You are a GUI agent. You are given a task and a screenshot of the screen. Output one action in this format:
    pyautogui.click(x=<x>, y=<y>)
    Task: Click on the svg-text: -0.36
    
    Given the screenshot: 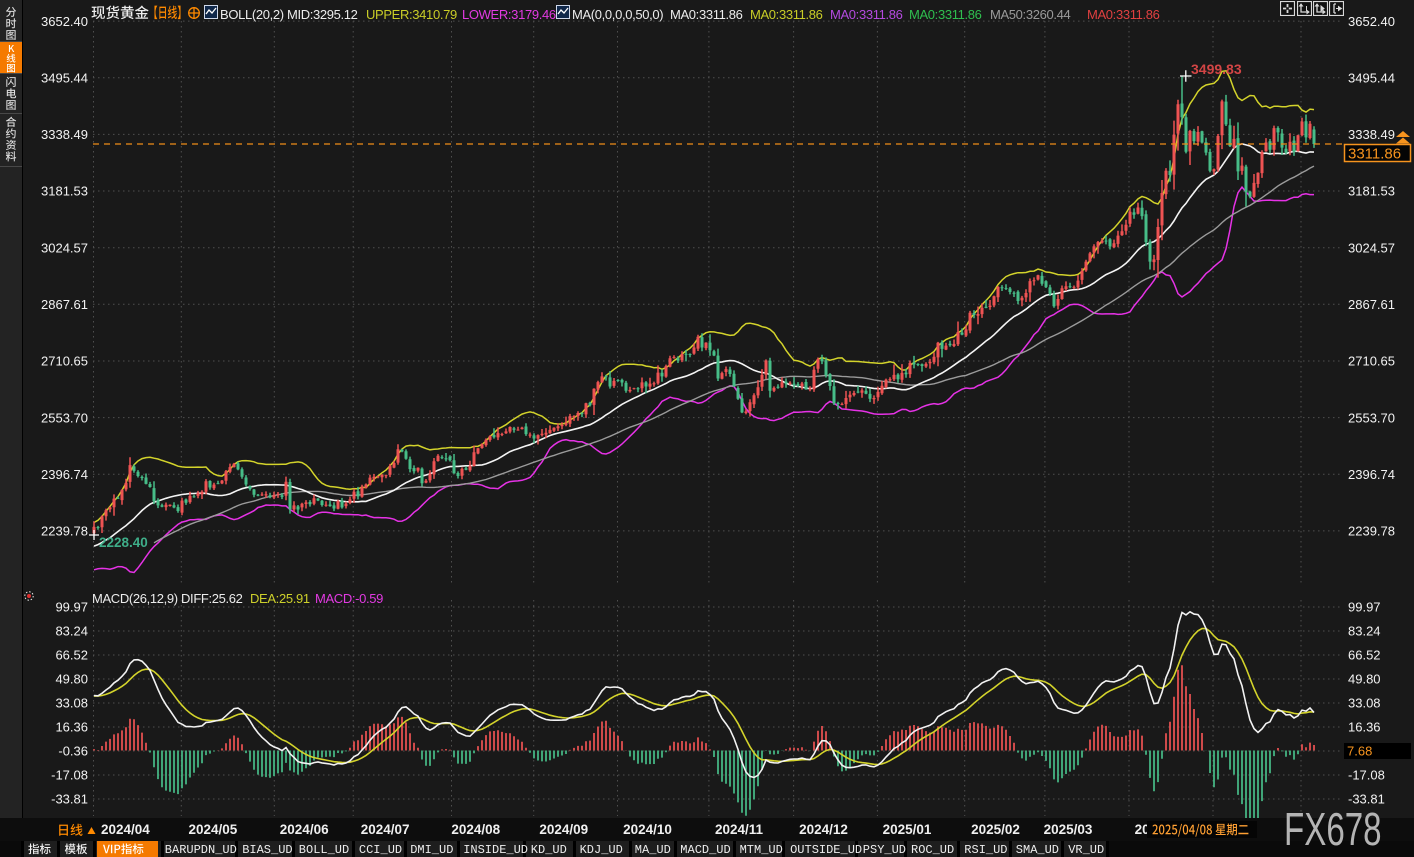 What is the action you would take?
    pyautogui.click(x=73, y=751)
    